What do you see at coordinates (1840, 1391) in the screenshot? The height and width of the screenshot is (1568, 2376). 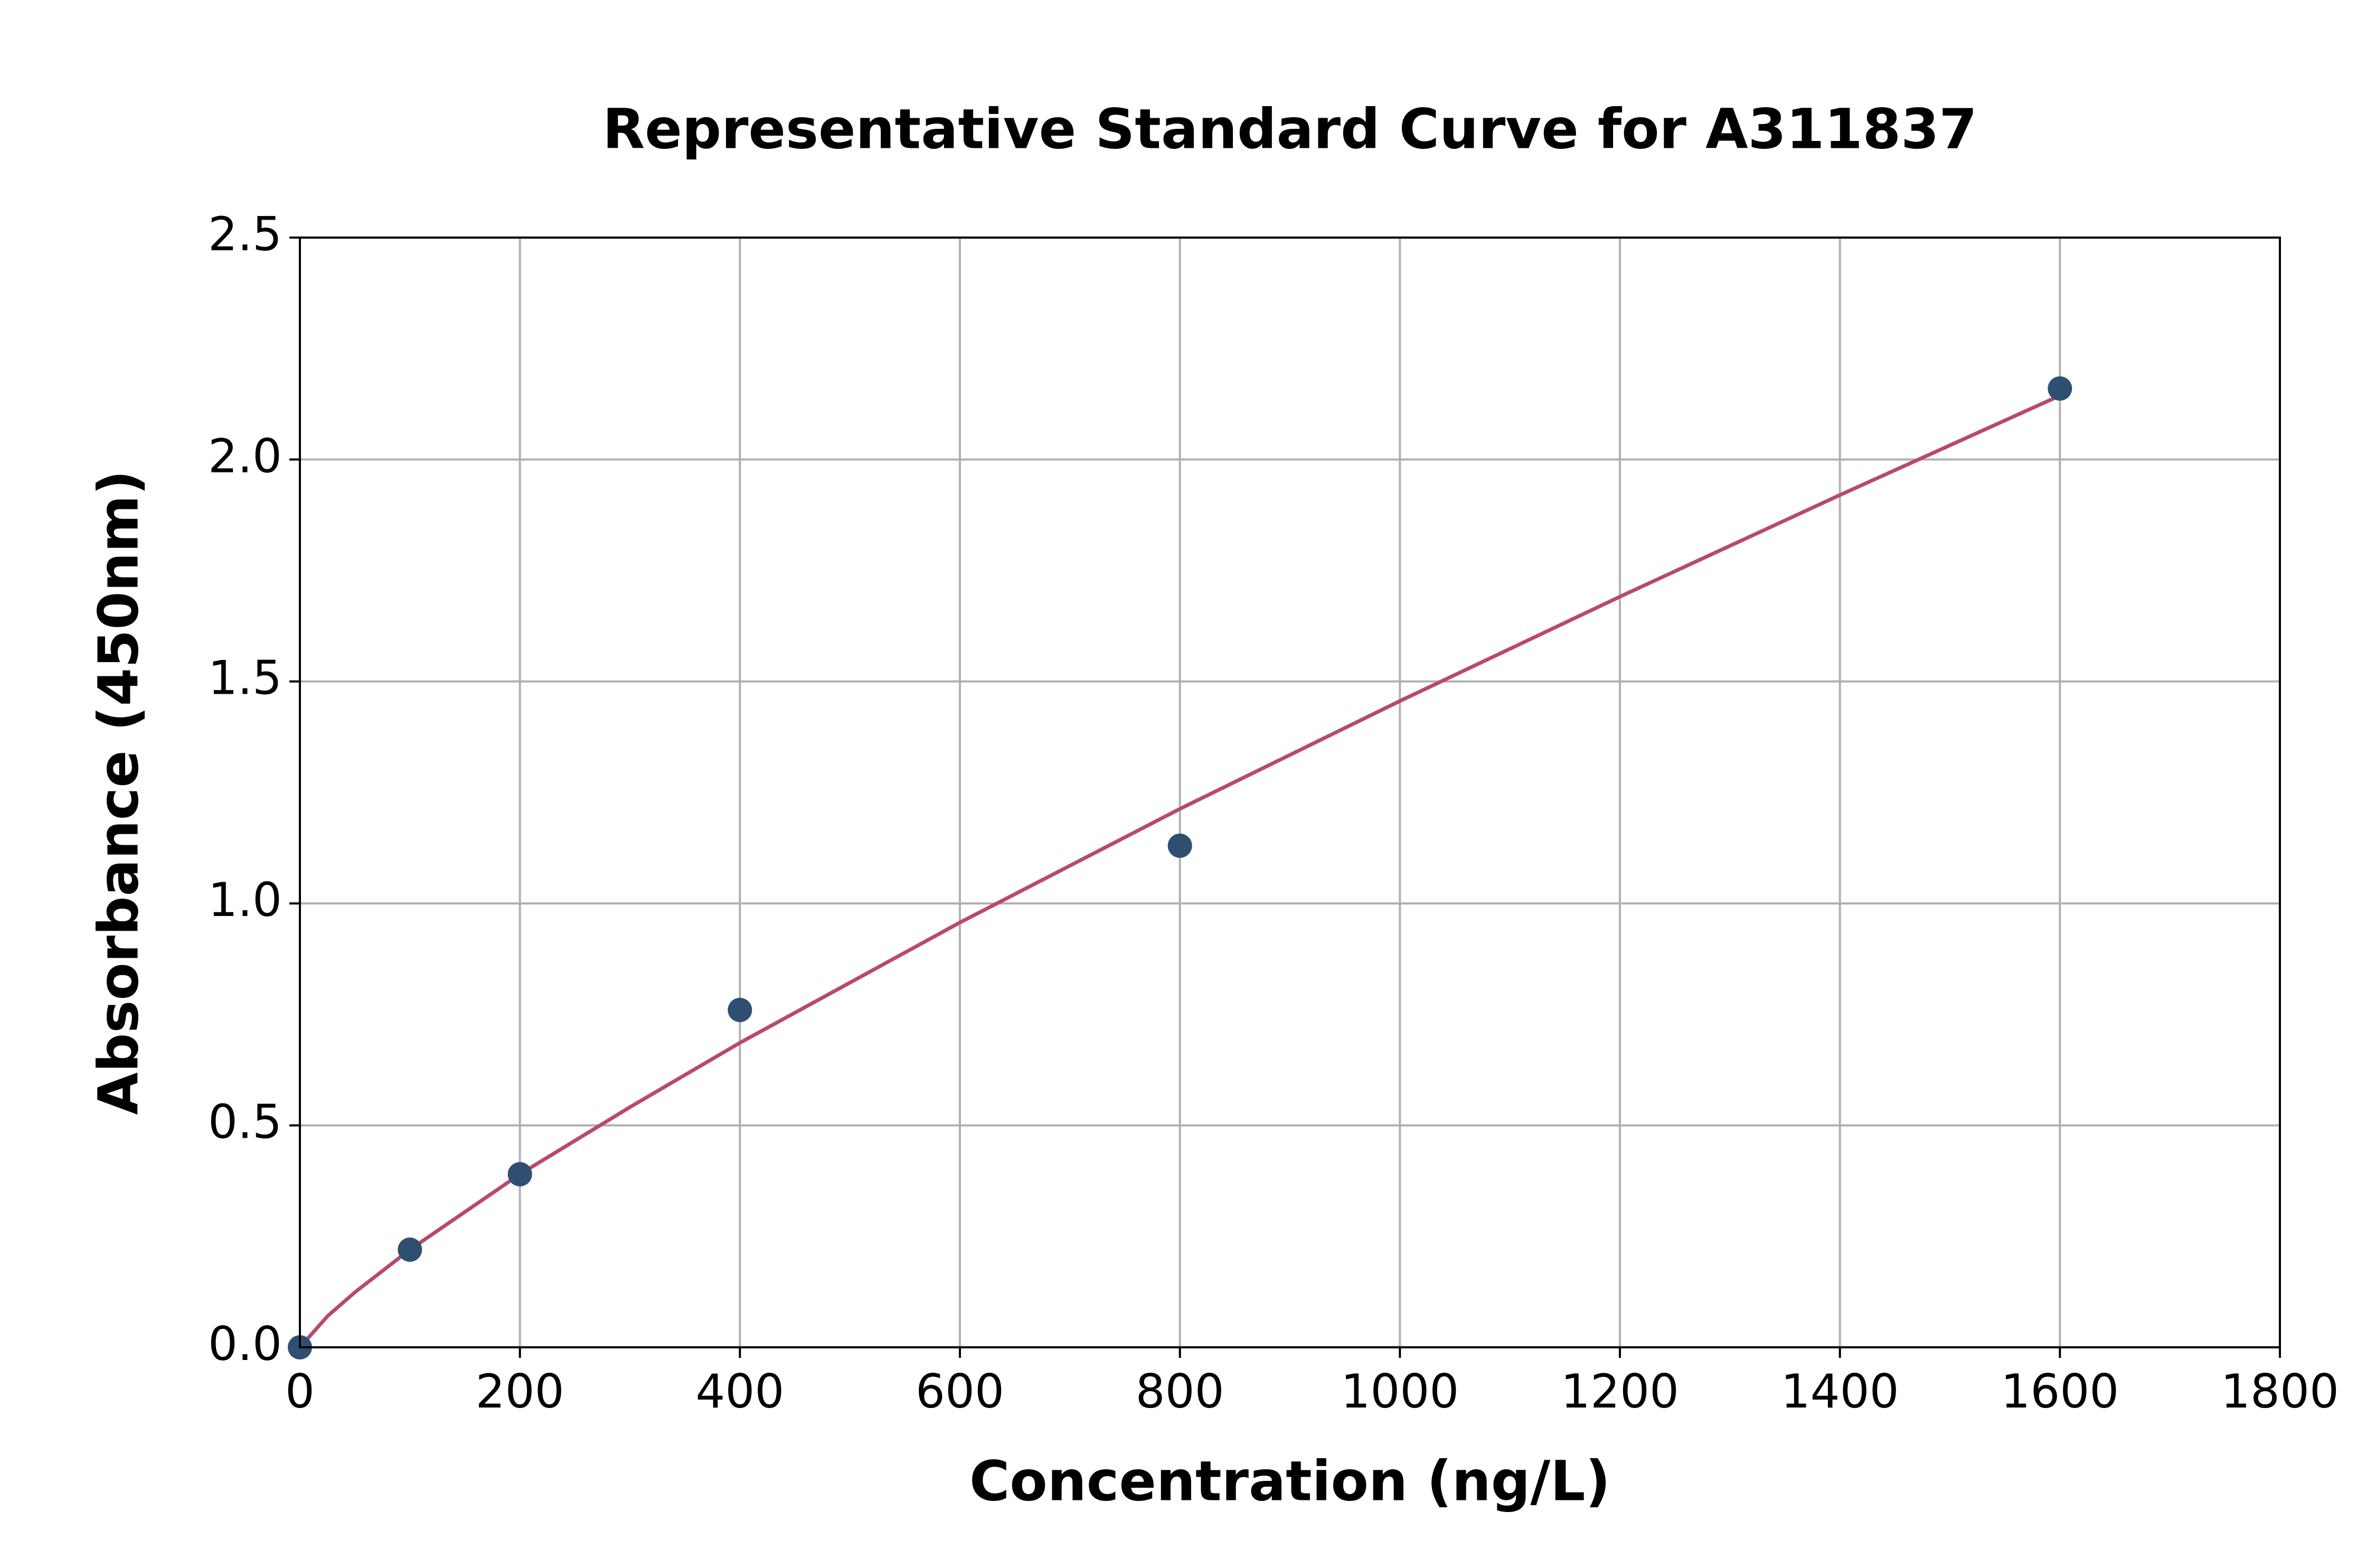 I see `x-tick-label: 1400` at bounding box center [1840, 1391].